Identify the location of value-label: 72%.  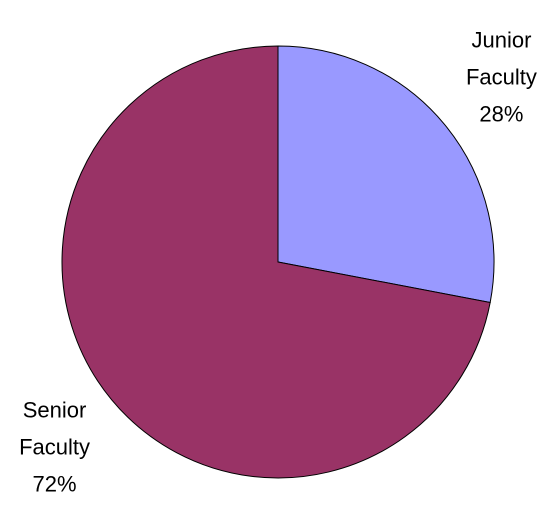
(54, 484).